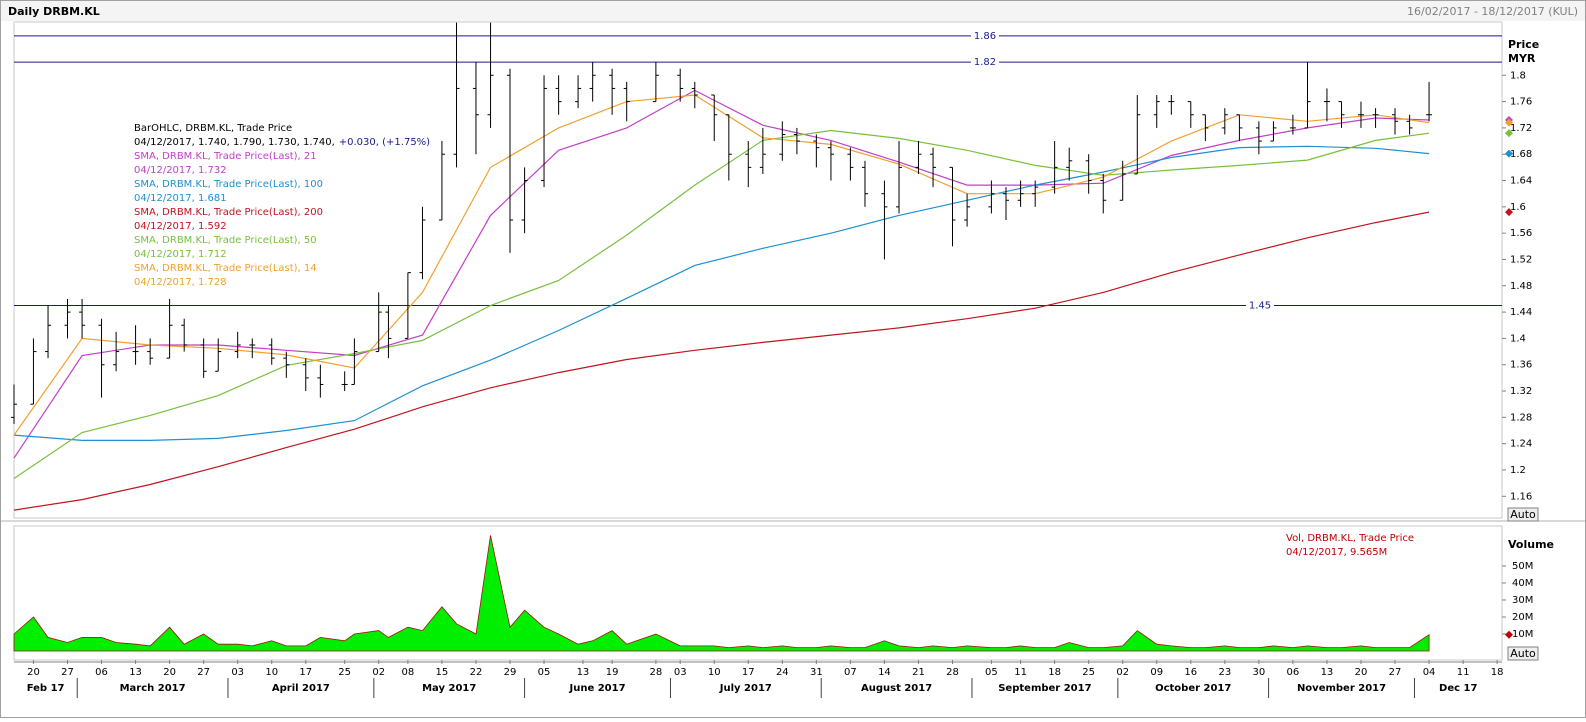 The height and width of the screenshot is (722, 1586). Describe the element at coordinates (896, 688) in the screenshot. I see `month-label: August 2017` at that location.